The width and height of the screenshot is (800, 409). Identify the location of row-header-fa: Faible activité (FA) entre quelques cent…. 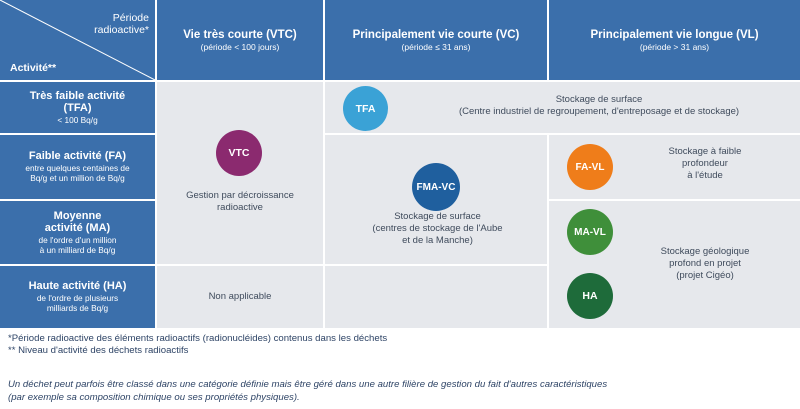
(77, 167).